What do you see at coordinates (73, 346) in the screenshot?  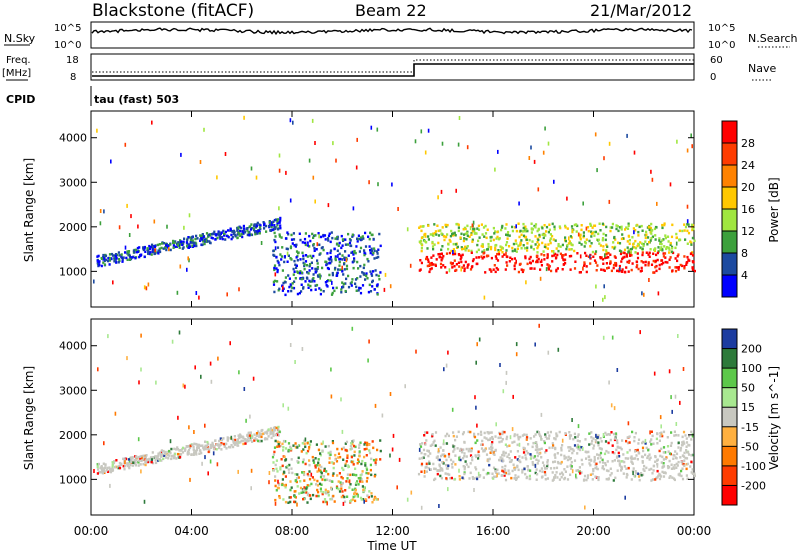 I see `ytick-label: 4000` at bounding box center [73, 346].